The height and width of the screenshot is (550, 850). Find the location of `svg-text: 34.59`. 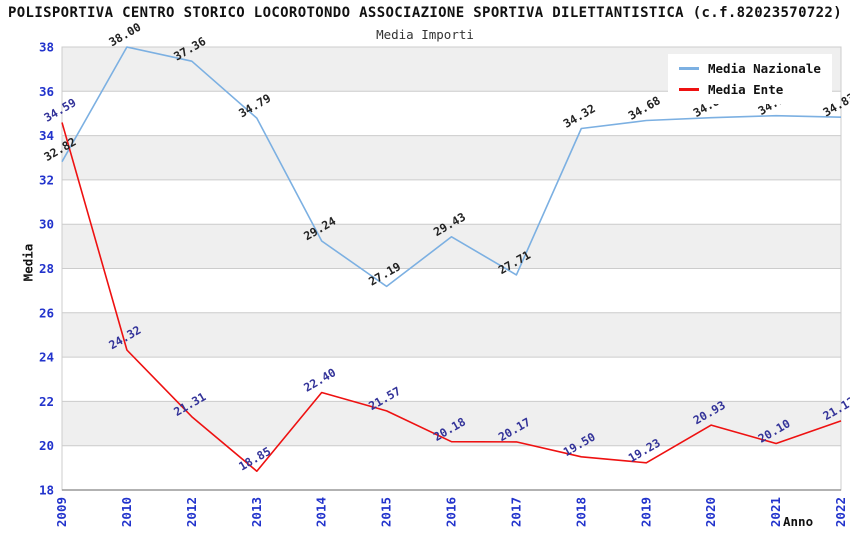

svg-text: 34.59 is located at coordinates (60, 109).